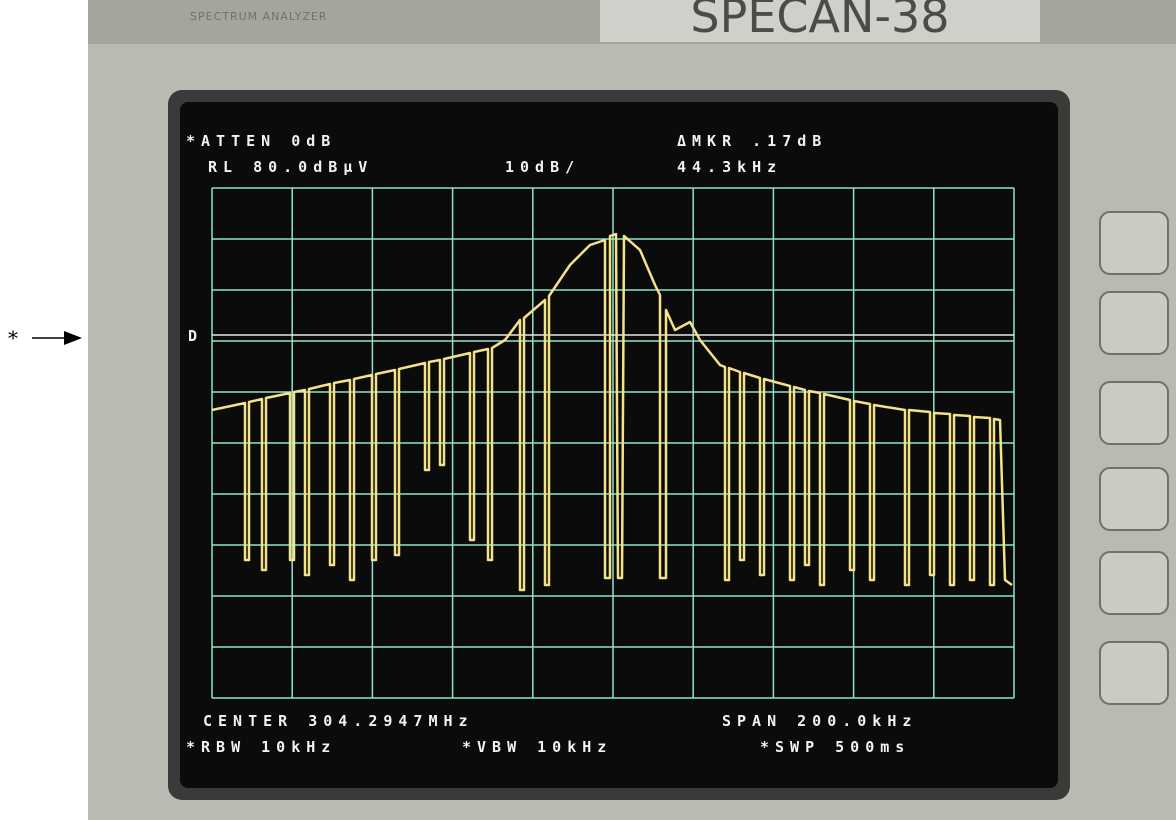  I want to click on marker-freq-readout: 44.3kHz, so click(729, 167).